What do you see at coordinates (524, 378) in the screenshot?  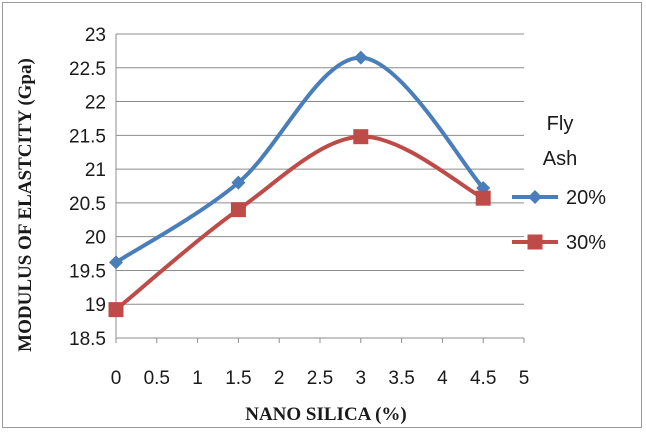 I see `x-tick-5: 5` at bounding box center [524, 378].